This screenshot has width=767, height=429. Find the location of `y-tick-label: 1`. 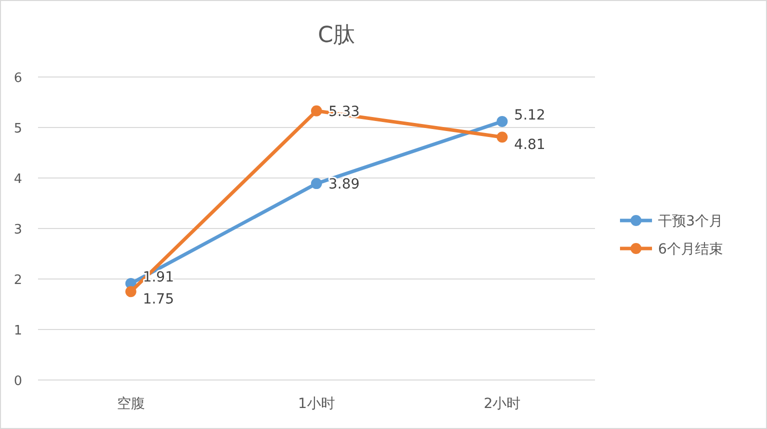

y-tick-label: 1 is located at coordinates (18, 331).